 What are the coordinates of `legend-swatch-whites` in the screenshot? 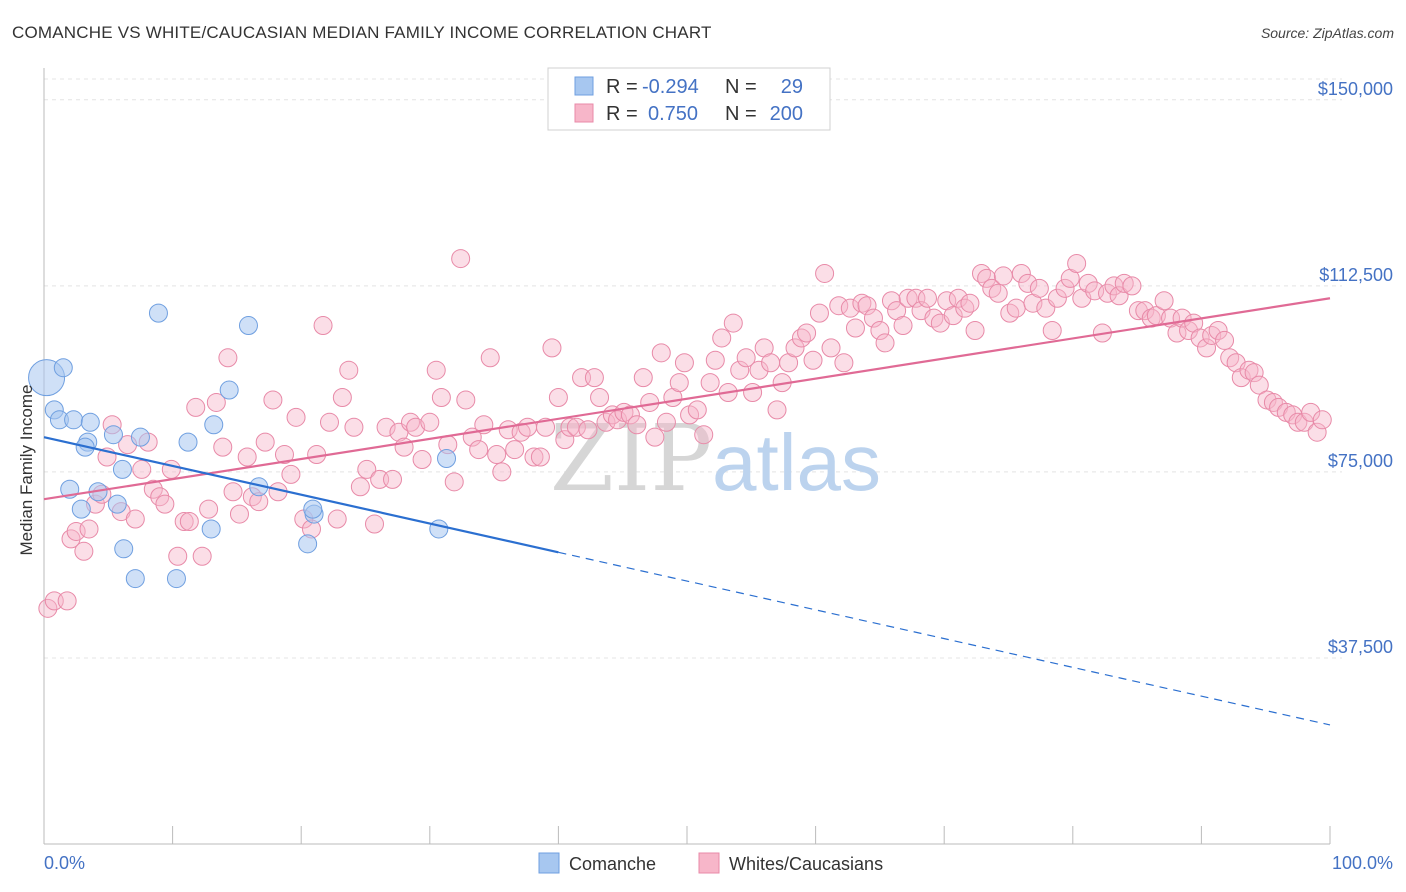 It's located at (584, 113).